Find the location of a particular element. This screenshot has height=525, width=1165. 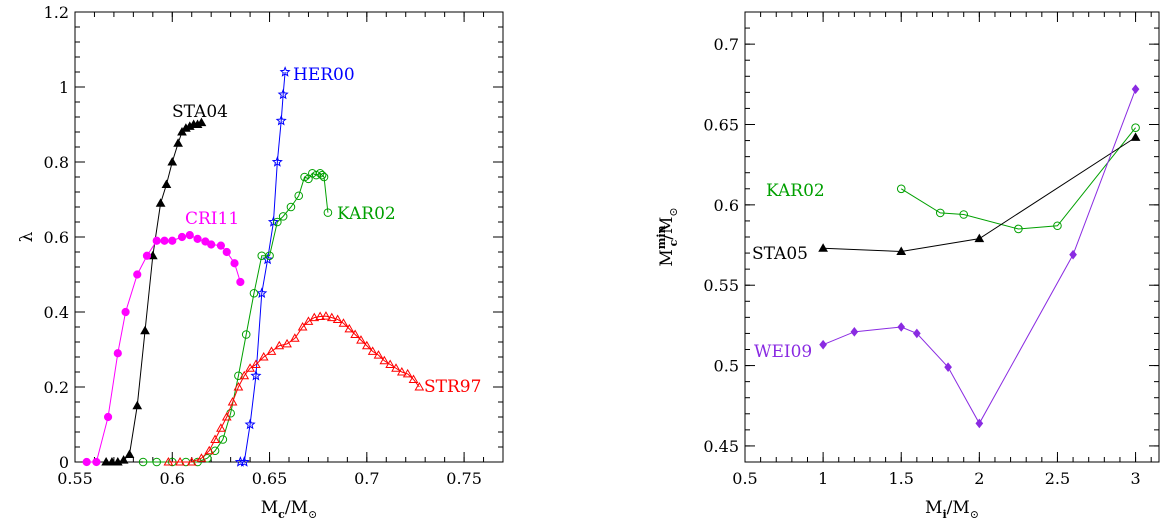

series-sta05 is located at coordinates (979, 193).